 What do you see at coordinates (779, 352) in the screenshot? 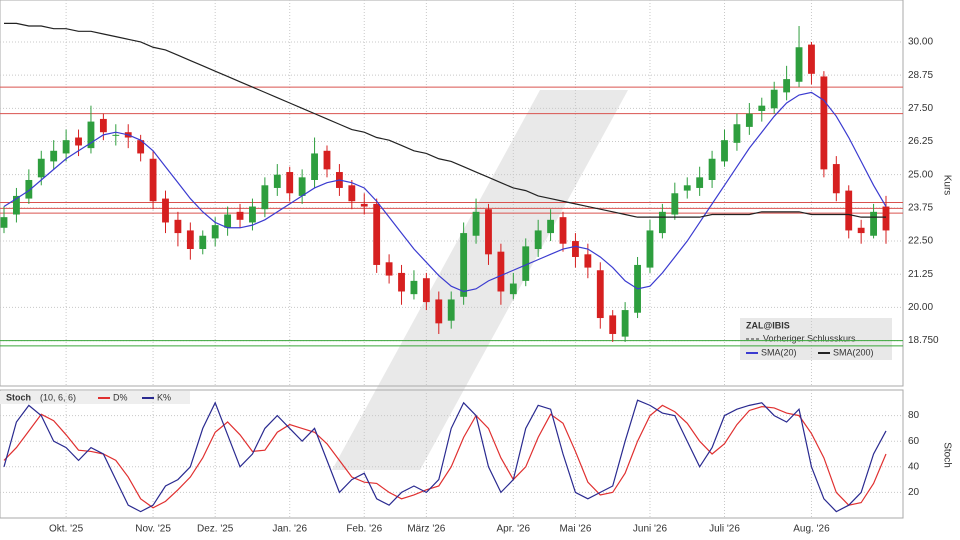
I see `legend-label: SMA(20)` at bounding box center [779, 352].